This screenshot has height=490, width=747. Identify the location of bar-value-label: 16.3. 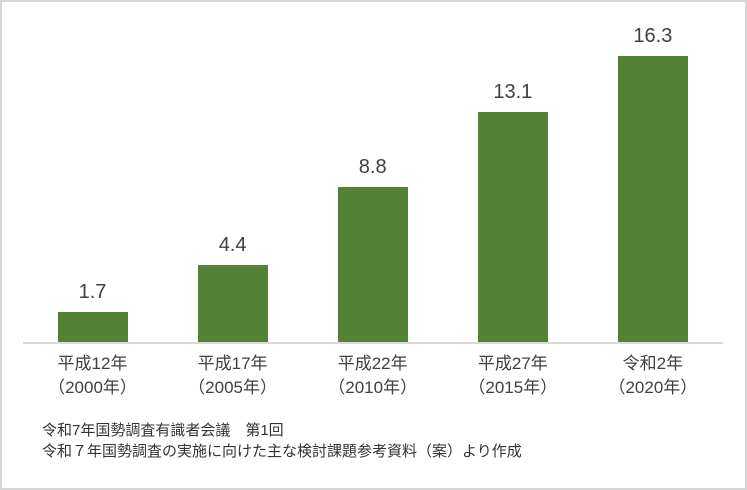
(653, 36).